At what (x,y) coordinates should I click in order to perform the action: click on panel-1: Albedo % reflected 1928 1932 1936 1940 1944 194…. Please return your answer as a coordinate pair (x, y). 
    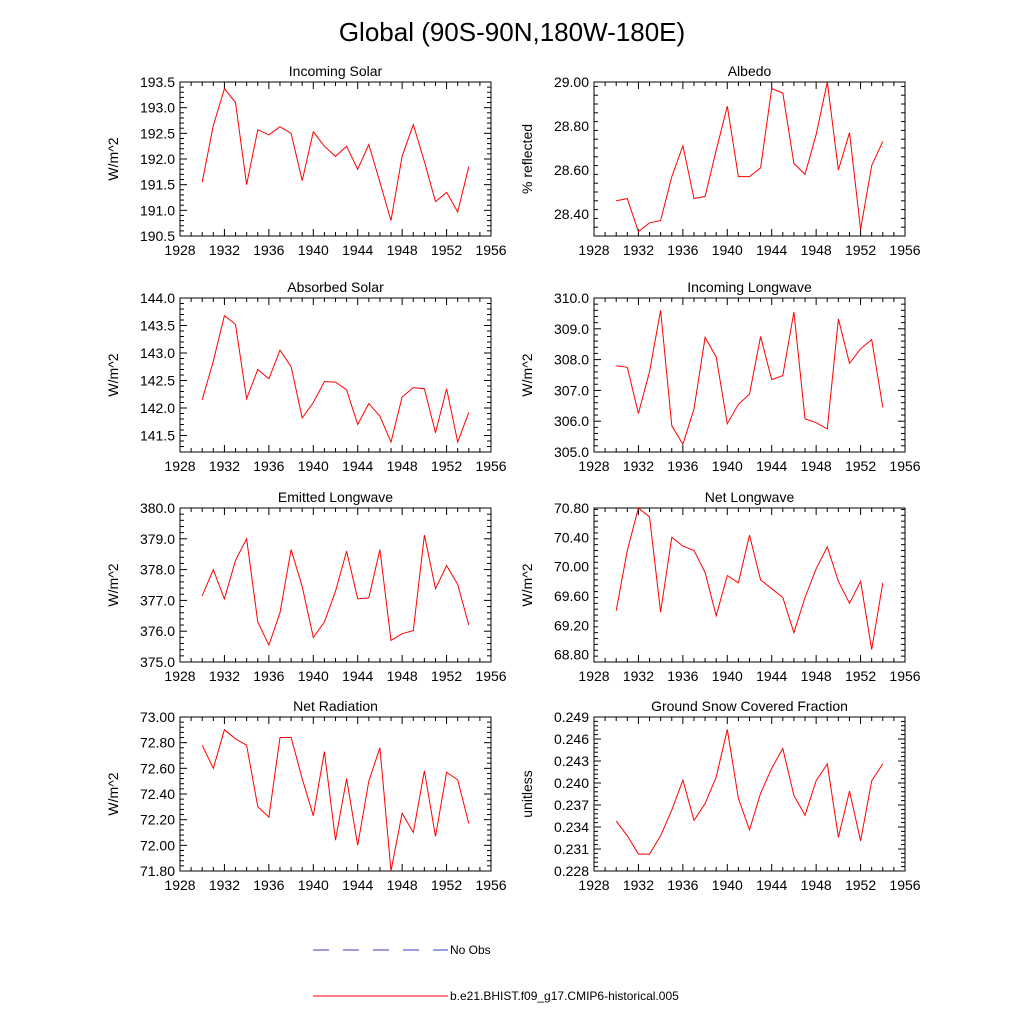
    Looking at the image, I should click on (720, 160).